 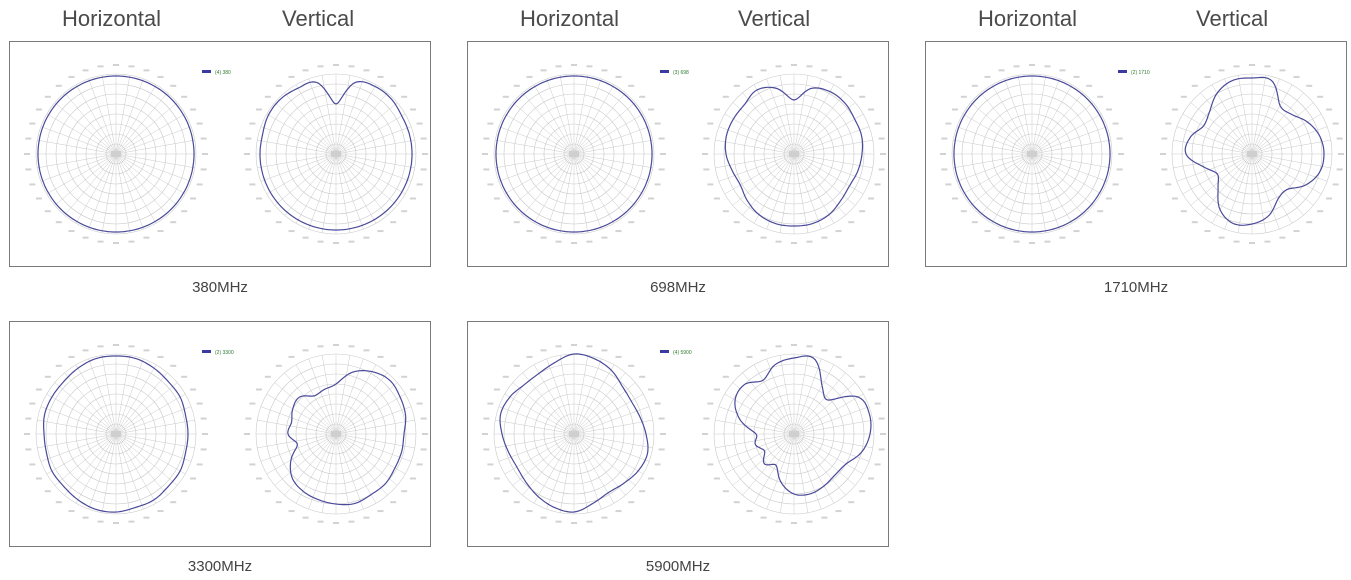 I want to click on panel-1710mhz: (2) 1710, so click(x=1136, y=154).